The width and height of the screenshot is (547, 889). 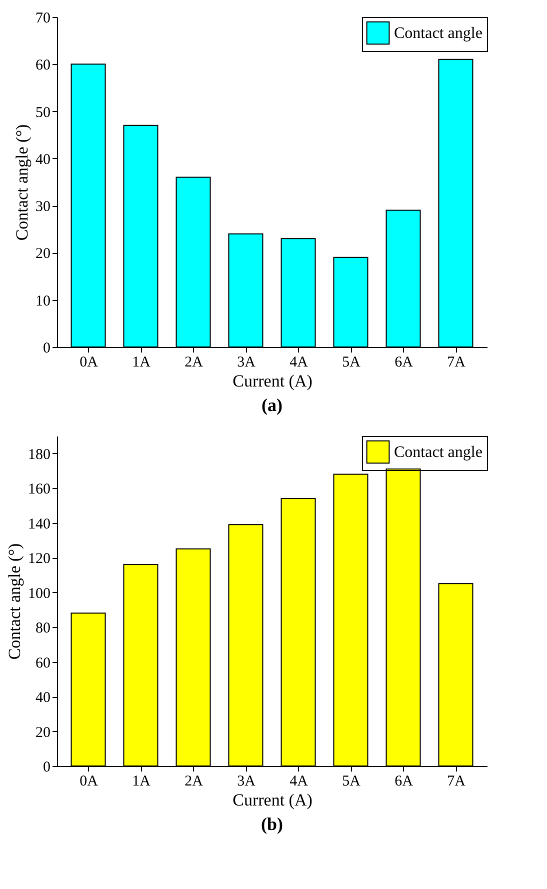 What do you see at coordinates (39, 524) in the screenshot?
I see `y-tick-label: 140` at bounding box center [39, 524].